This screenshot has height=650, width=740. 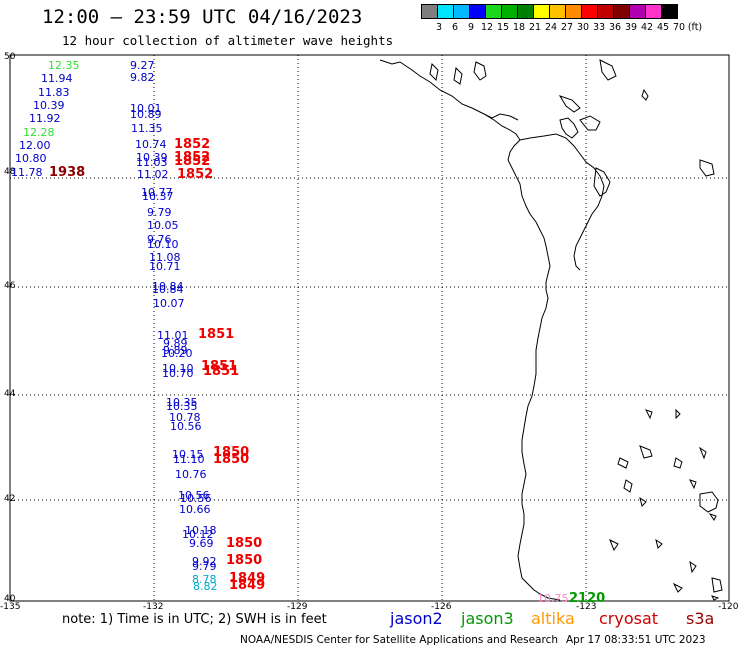 What do you see at coordinates (455, 27) in the screenshot?
I see `color-scale-label: 6` at bounding box center [455, 27].